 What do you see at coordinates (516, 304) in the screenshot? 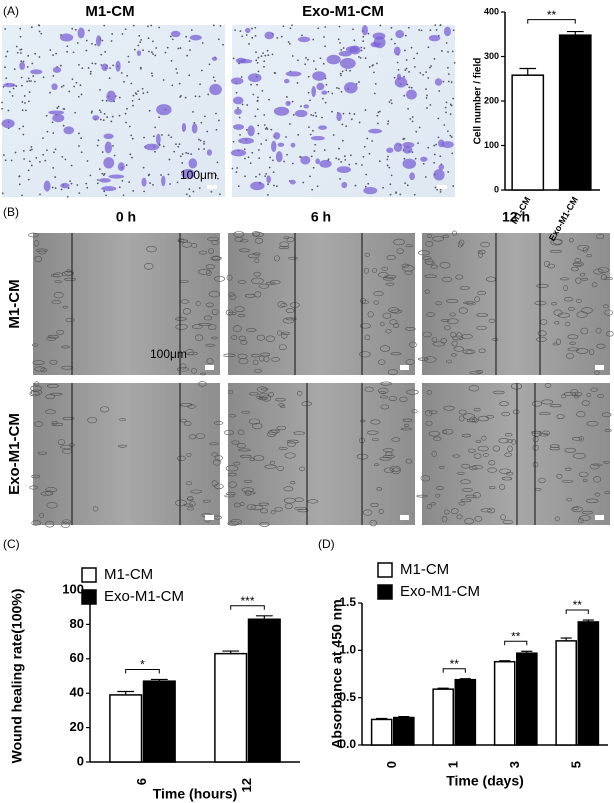
I see `micrograph` at bounding box center [516, 304].